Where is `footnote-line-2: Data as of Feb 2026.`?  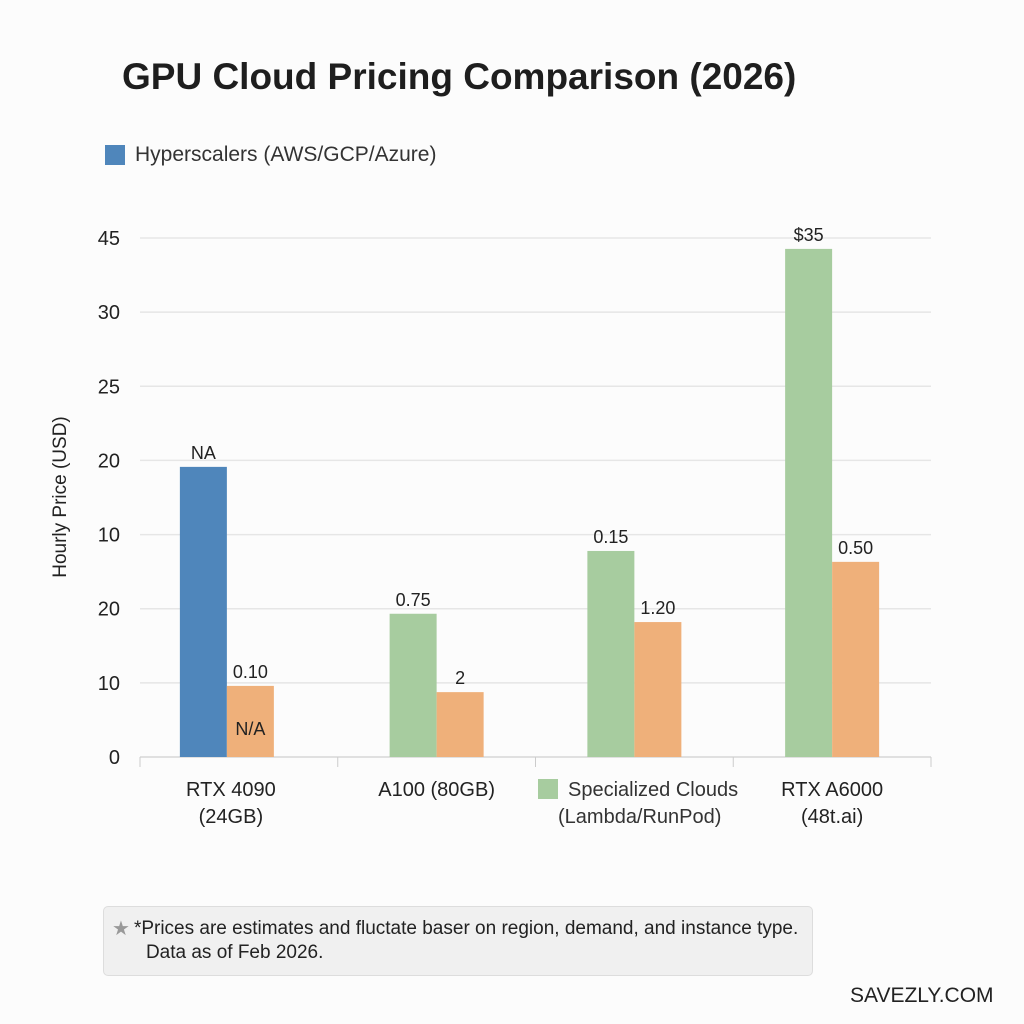 footnote-line-2: Data as of Feb 2026. is located at coordinates (234, 952).